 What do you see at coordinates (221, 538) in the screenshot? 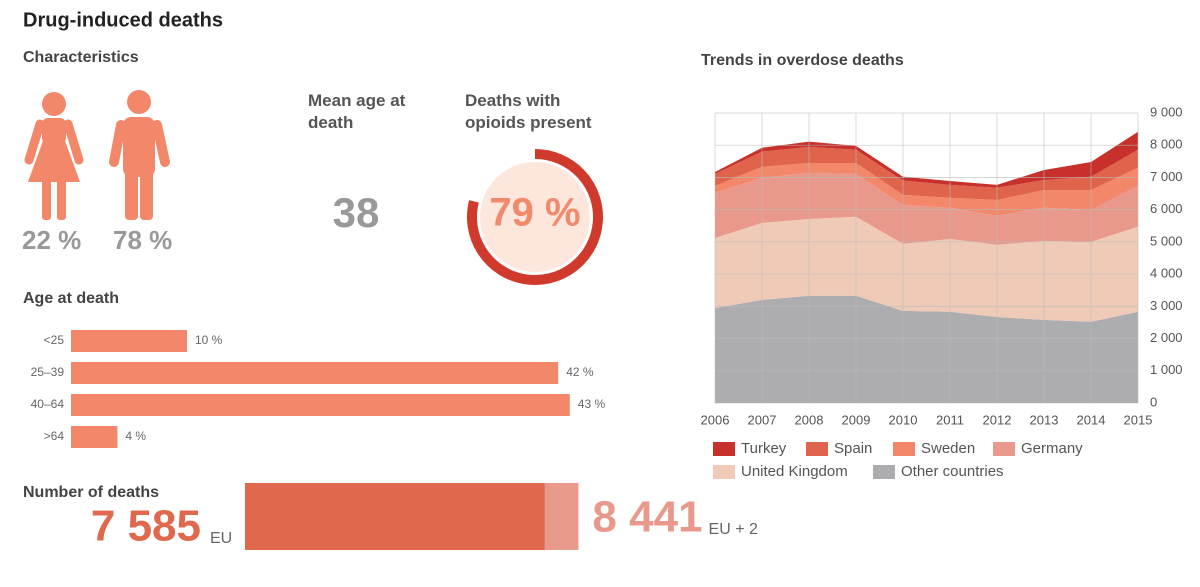
I see `total-label: EU` at bounding box center [221, 538].